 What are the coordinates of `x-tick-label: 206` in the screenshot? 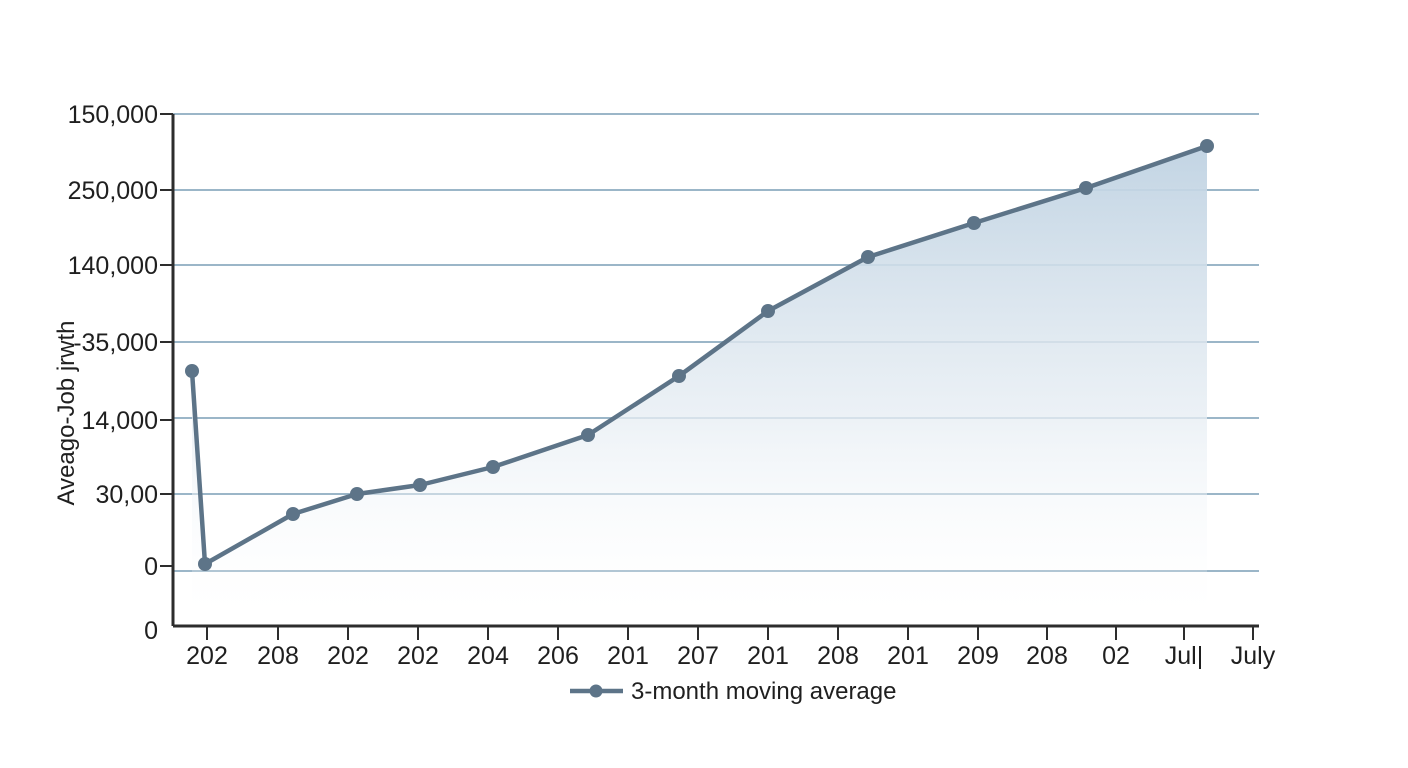 It's located at (558, 656).